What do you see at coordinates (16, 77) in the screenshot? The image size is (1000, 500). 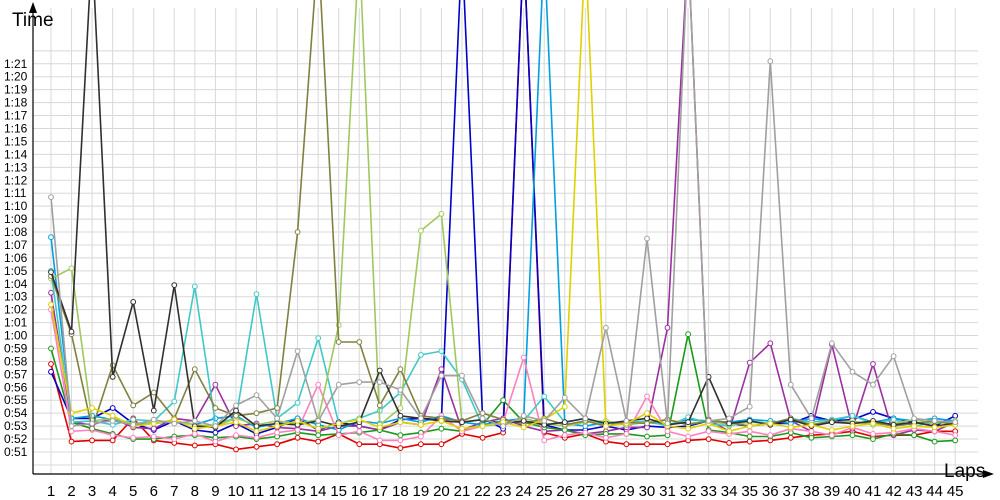 I see `y-tick-label: 1:20` at bounding box center [16, 77].